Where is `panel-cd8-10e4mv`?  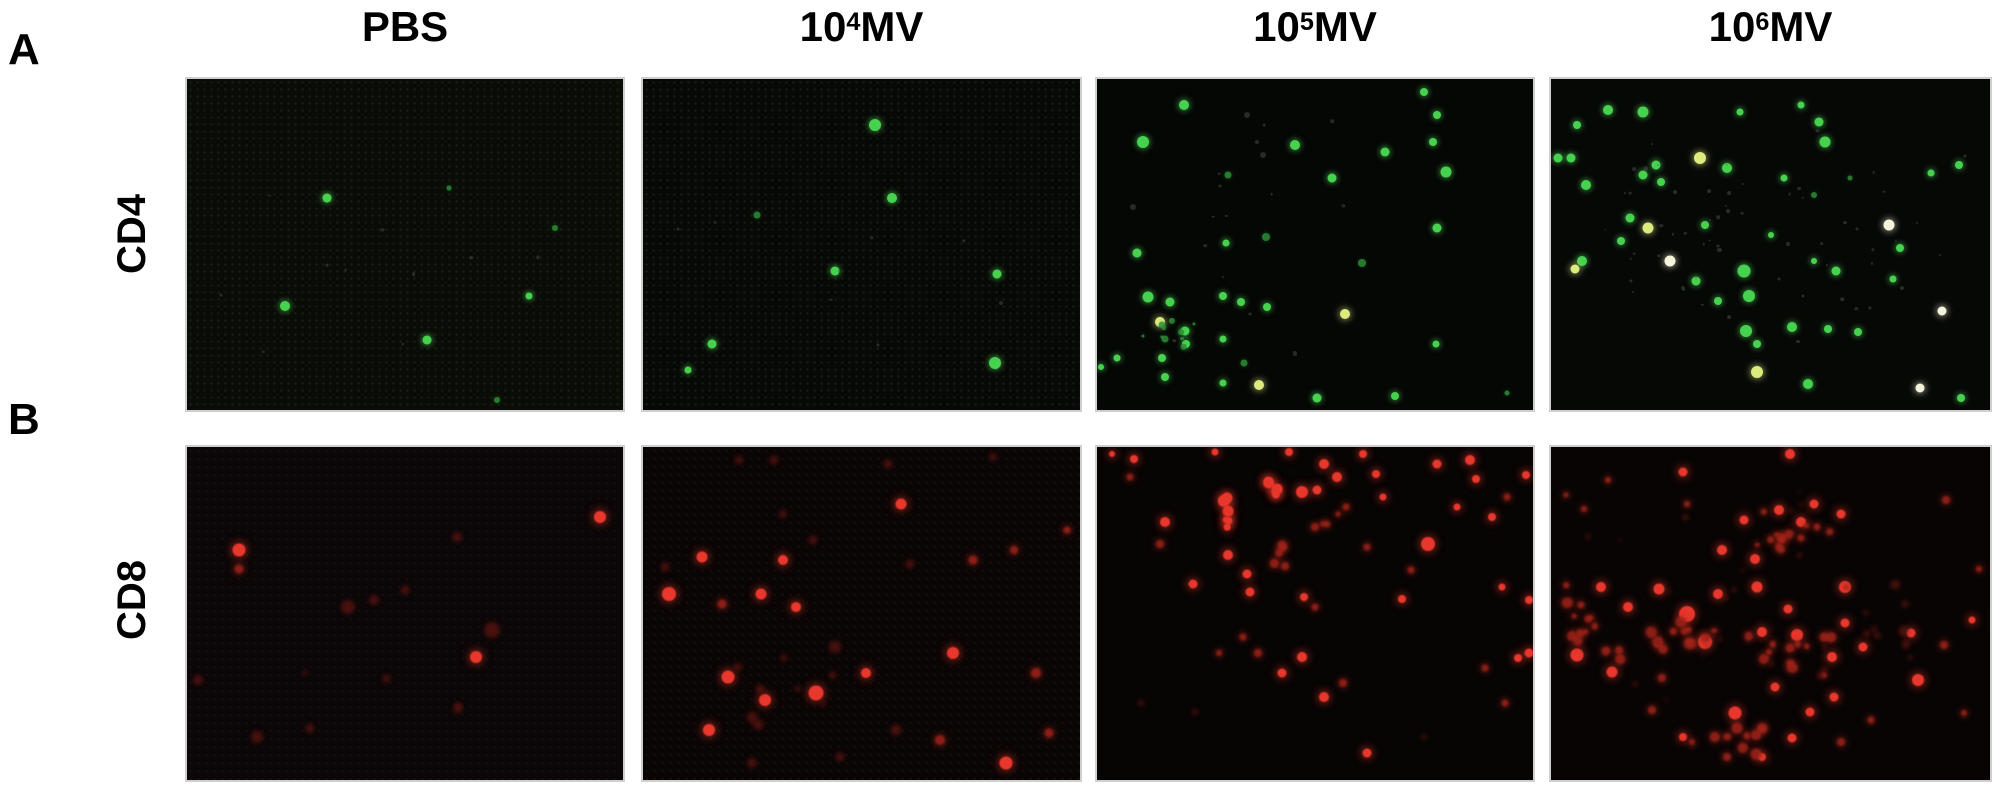 panel-cd8-10e4mv is located at coordinates (861, 613).